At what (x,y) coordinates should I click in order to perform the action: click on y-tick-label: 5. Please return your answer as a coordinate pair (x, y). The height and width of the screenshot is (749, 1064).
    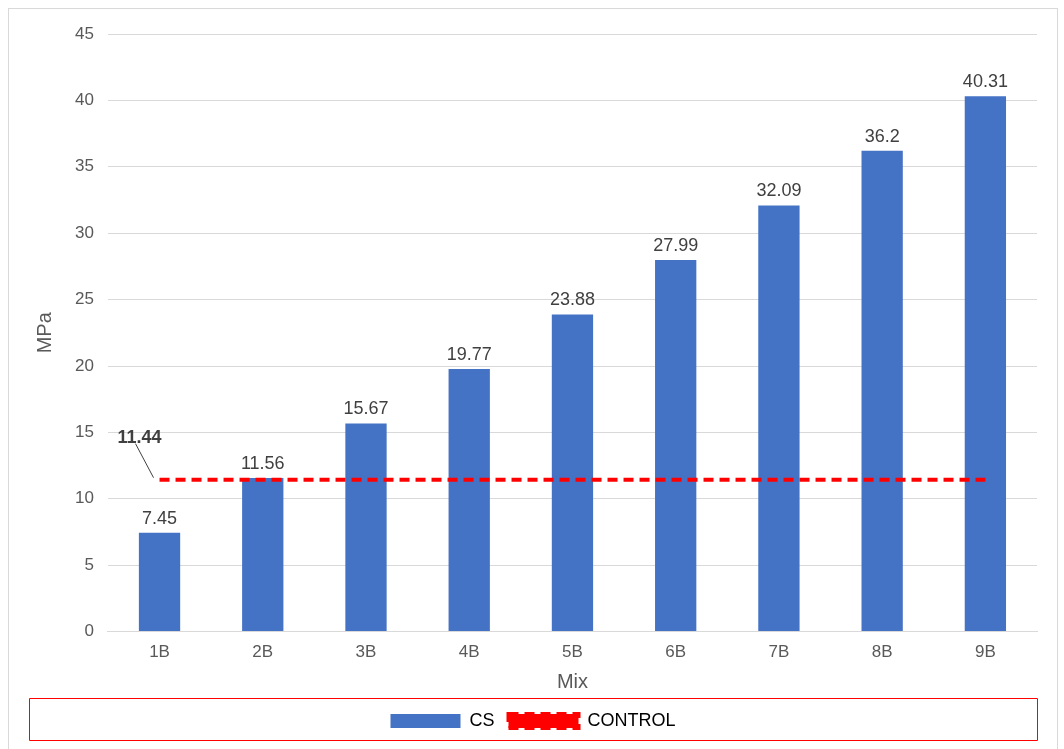
    Looking at the image, I should click on (89, 564).